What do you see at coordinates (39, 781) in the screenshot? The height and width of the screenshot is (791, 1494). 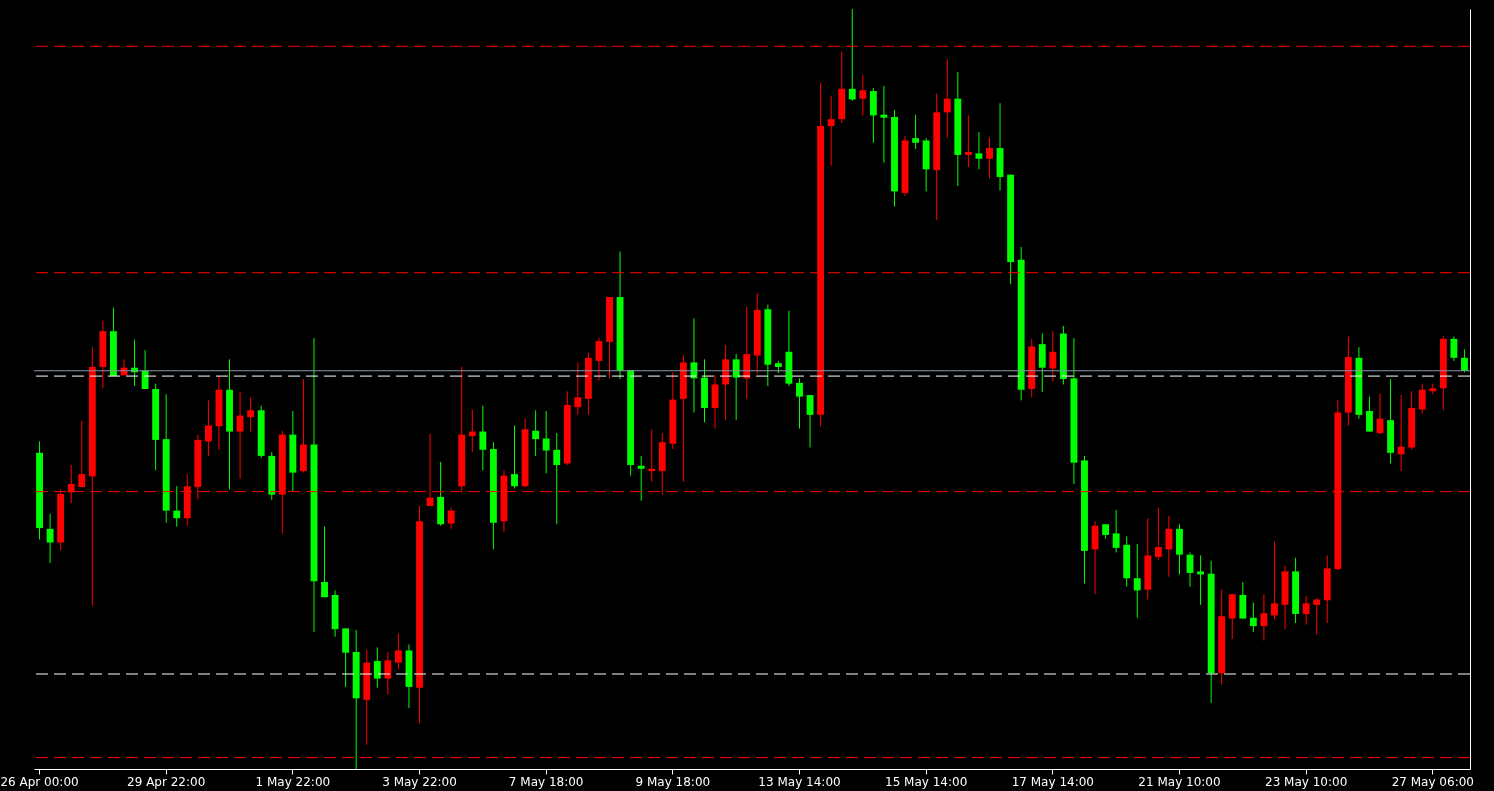 I see `x-tick-label: 26 Apr 00:00` at bounding box center [39, 781].